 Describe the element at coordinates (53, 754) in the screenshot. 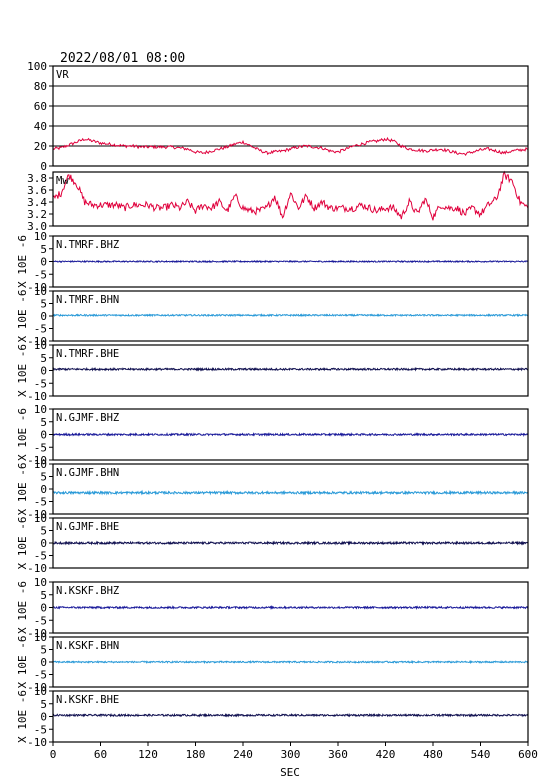

I see `x-tick-label: 0` at that location.